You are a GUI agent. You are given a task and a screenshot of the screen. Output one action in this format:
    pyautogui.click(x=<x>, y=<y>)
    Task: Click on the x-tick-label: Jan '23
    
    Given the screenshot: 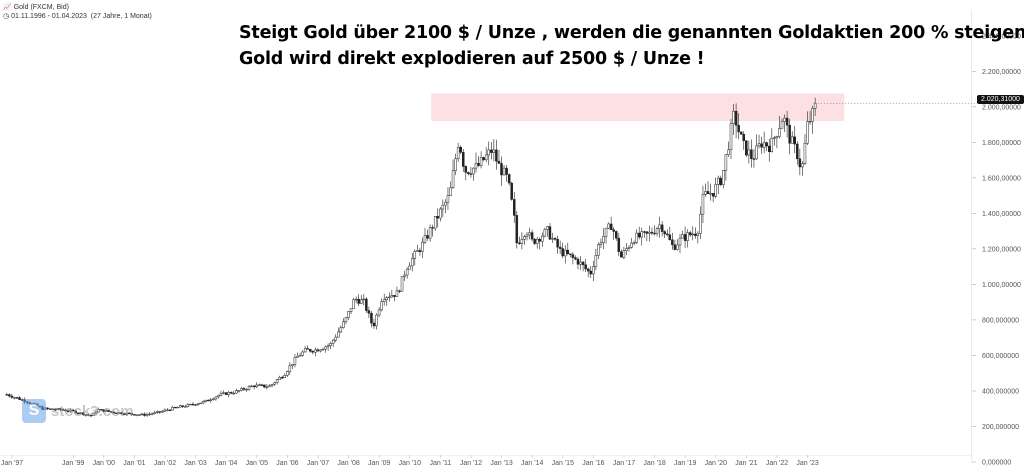 What is the action you would take?
    pyautogui.click(x=807, y=463)
    